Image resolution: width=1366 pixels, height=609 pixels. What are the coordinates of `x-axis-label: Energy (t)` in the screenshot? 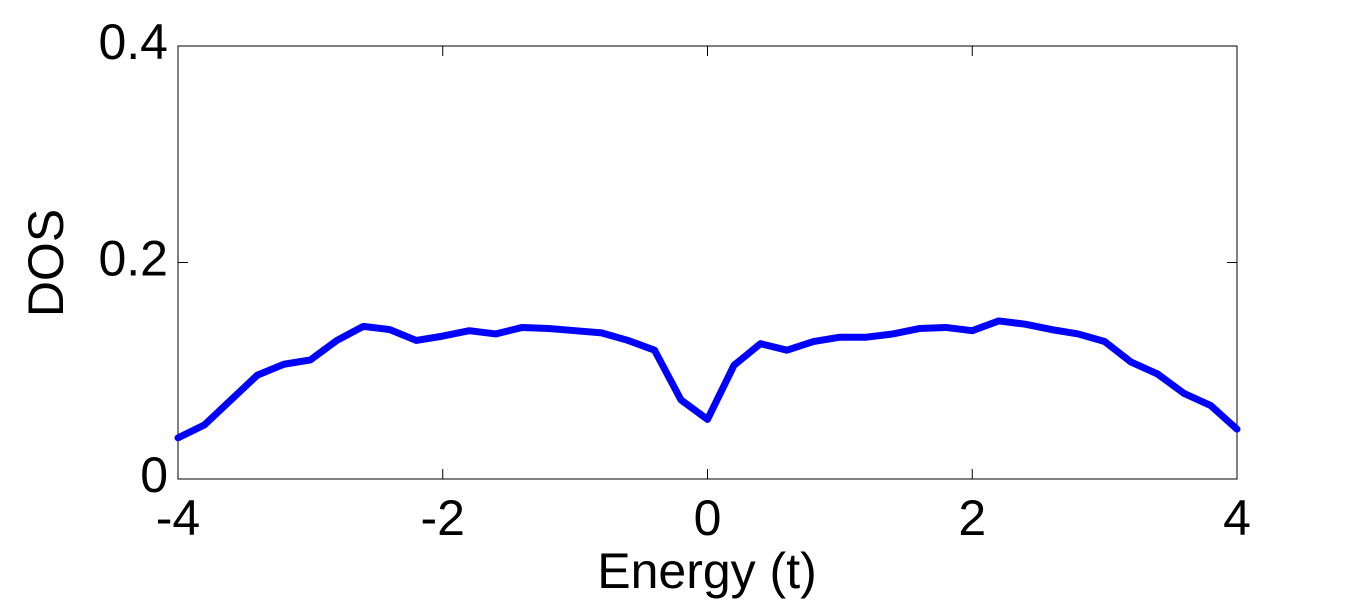 It's located at (707, 571).